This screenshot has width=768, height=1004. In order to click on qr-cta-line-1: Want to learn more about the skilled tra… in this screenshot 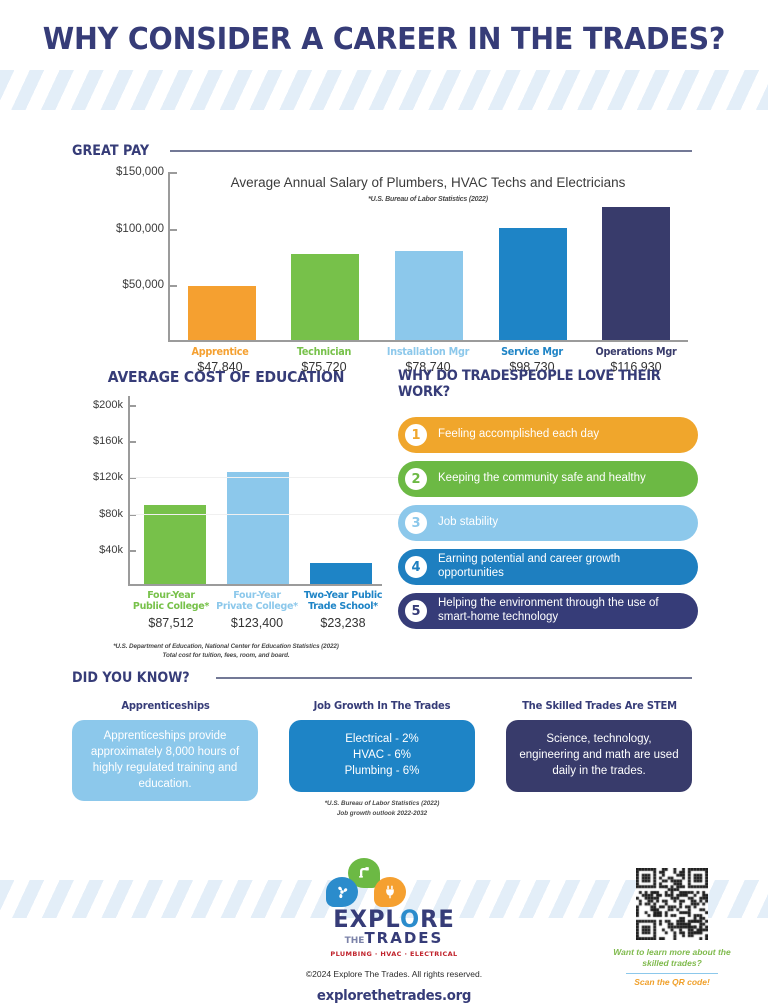, I will do `click(672, 958)`.